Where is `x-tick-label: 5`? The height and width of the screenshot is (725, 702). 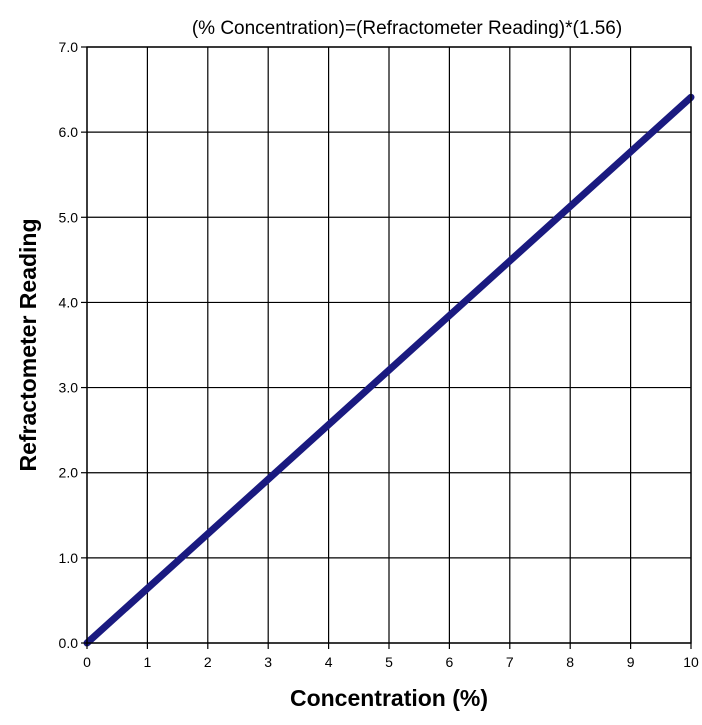
x-tick-label: 5 is located at coordinates (389, 662).